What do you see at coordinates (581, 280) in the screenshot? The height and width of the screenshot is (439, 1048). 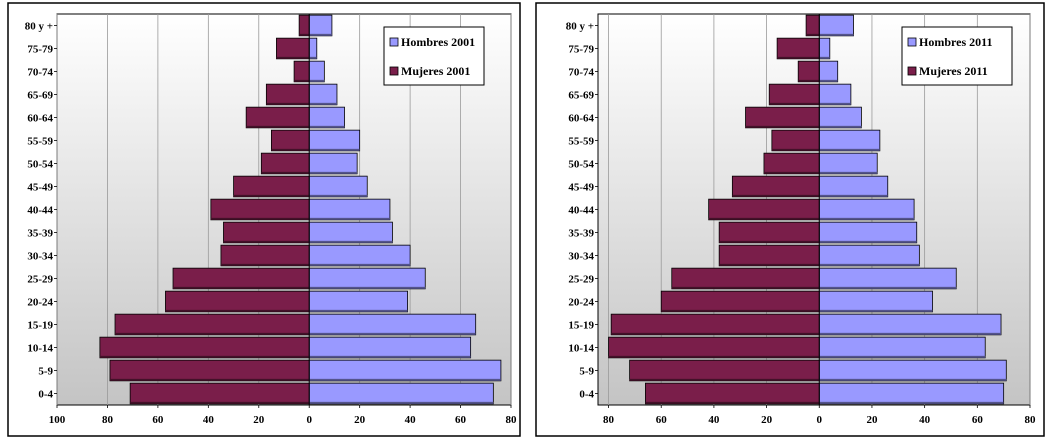 I see `y-tick-label: 25-29` at bounding box center [581, 280].